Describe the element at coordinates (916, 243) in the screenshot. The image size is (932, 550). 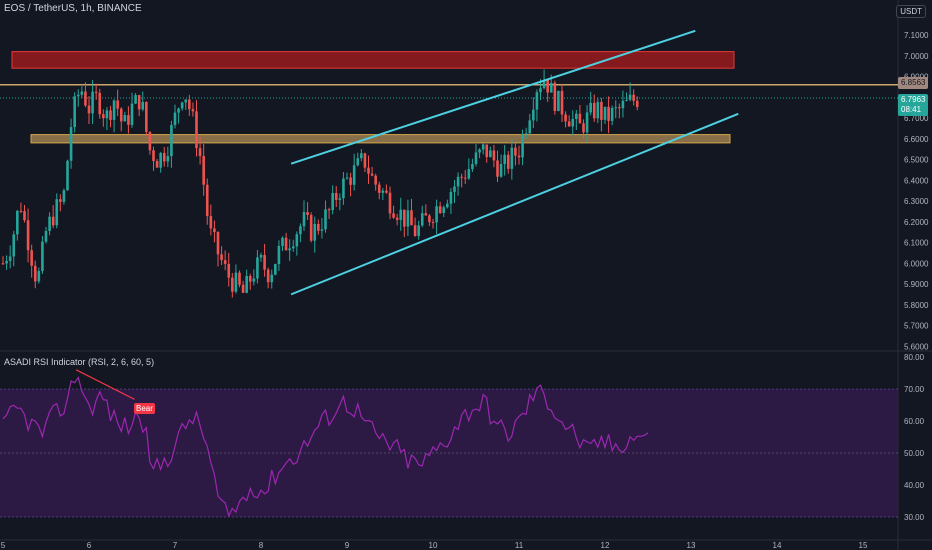
I see `price-tick-label: 6.1000` at that location.